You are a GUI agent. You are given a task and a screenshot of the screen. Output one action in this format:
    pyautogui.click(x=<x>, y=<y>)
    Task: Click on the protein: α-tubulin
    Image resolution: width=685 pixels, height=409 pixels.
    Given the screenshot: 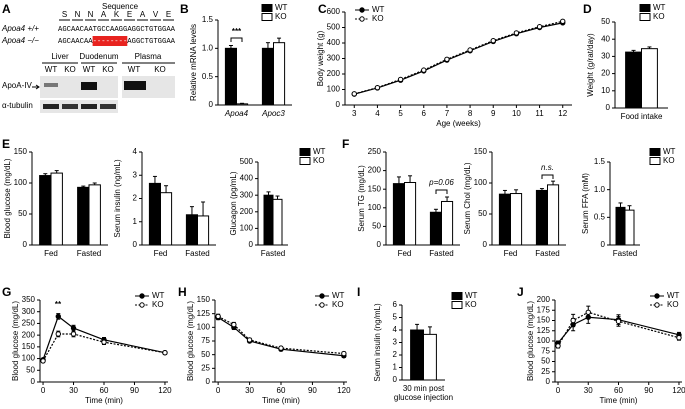 What is the action you would take?
    pyautogui.click(x=17, y=105)
    